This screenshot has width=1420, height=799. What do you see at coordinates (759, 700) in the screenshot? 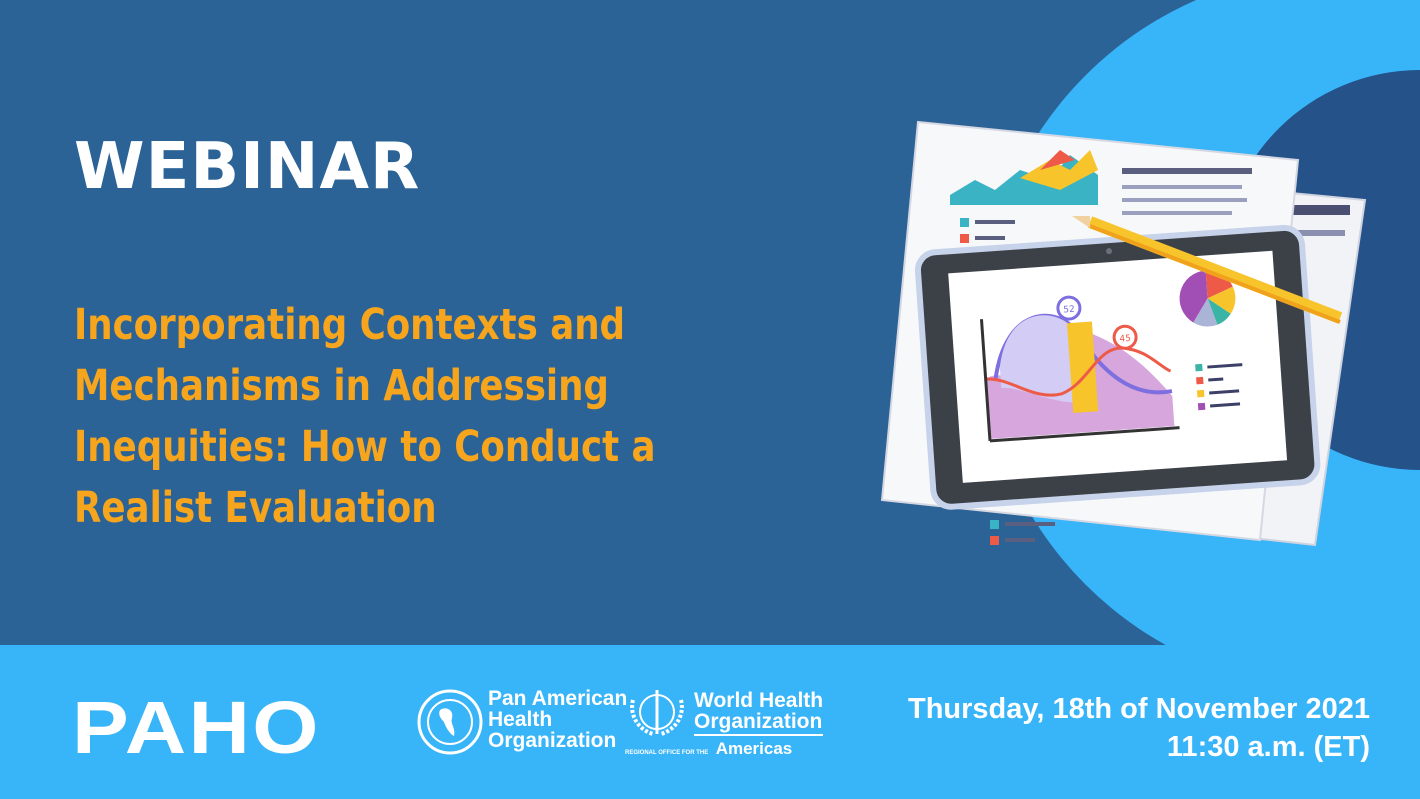
I see `who-name-line: World Health` at bounding box center [759, 700].